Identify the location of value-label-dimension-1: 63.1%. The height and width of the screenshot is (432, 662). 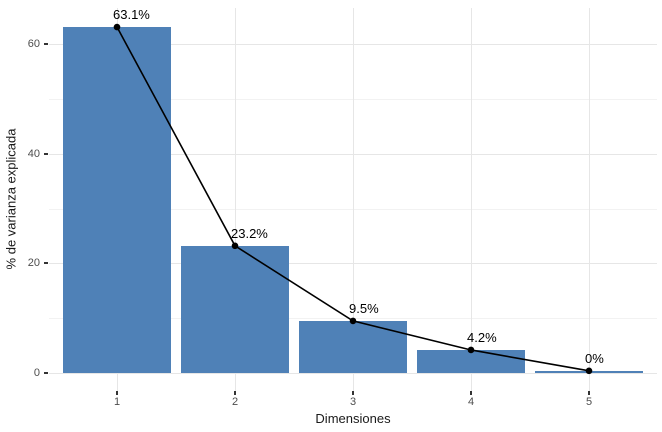
(131, 15).